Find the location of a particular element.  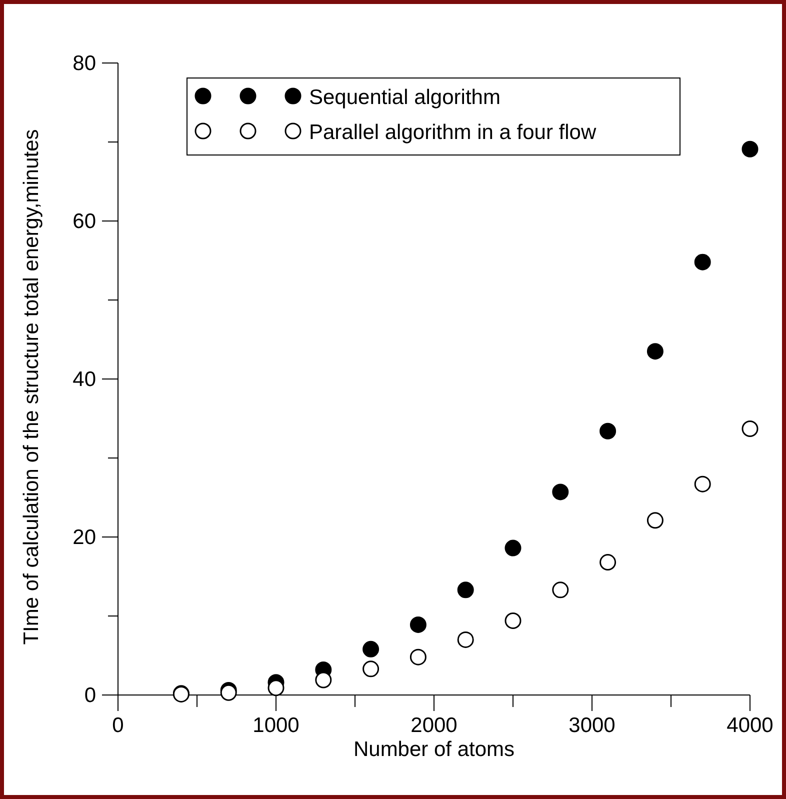

y-axis-title: TIme of calculation of the structure total energy,minutes is located at coordinates (31, 387).